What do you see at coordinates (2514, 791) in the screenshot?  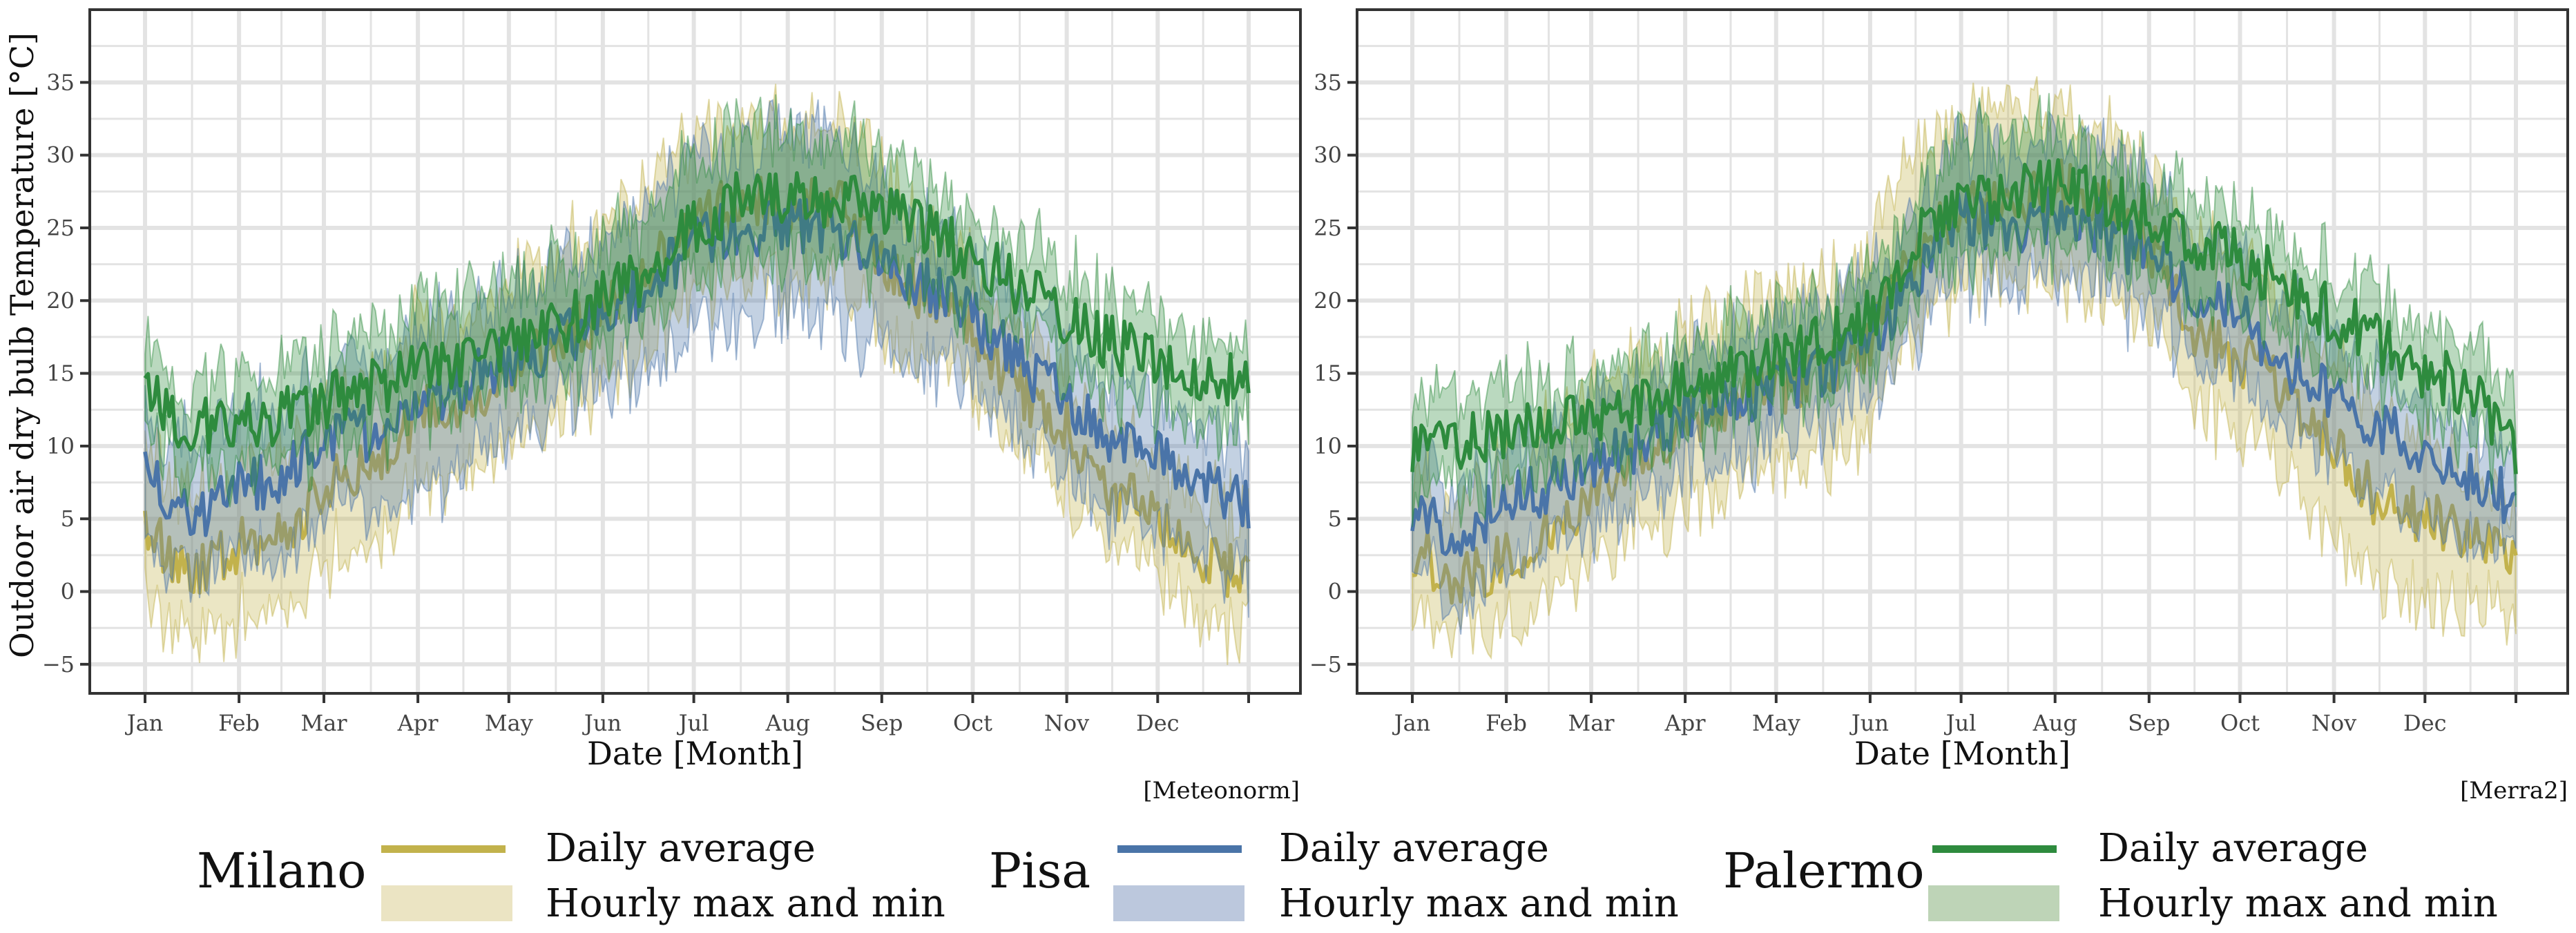 I see `source-caption: [Merra2]` at bounding box center [2514, 791].